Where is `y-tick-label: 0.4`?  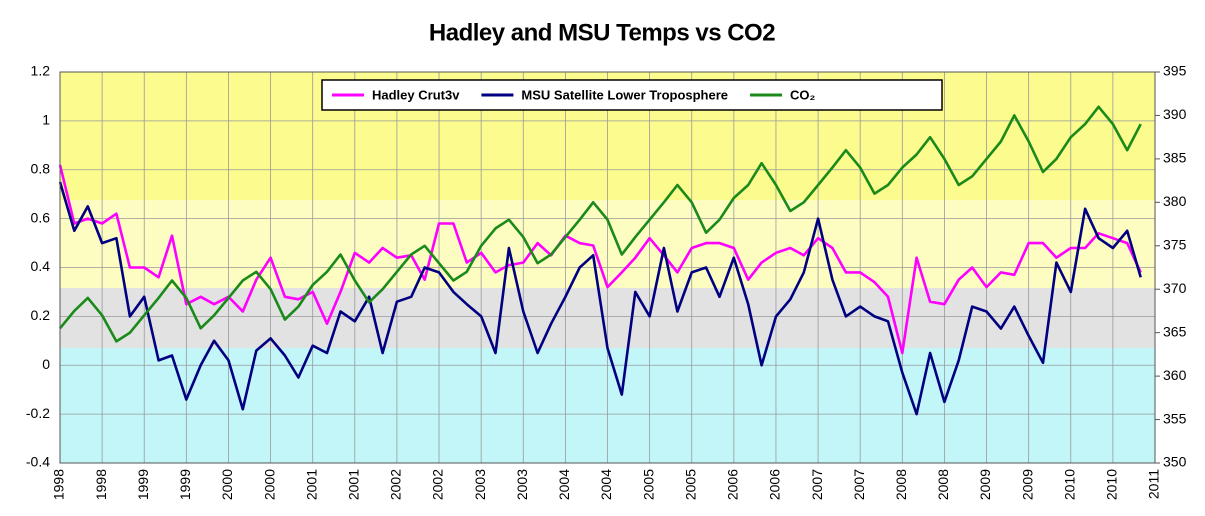 y-tick-label: 0.4 is located at coordinates (41, 266).